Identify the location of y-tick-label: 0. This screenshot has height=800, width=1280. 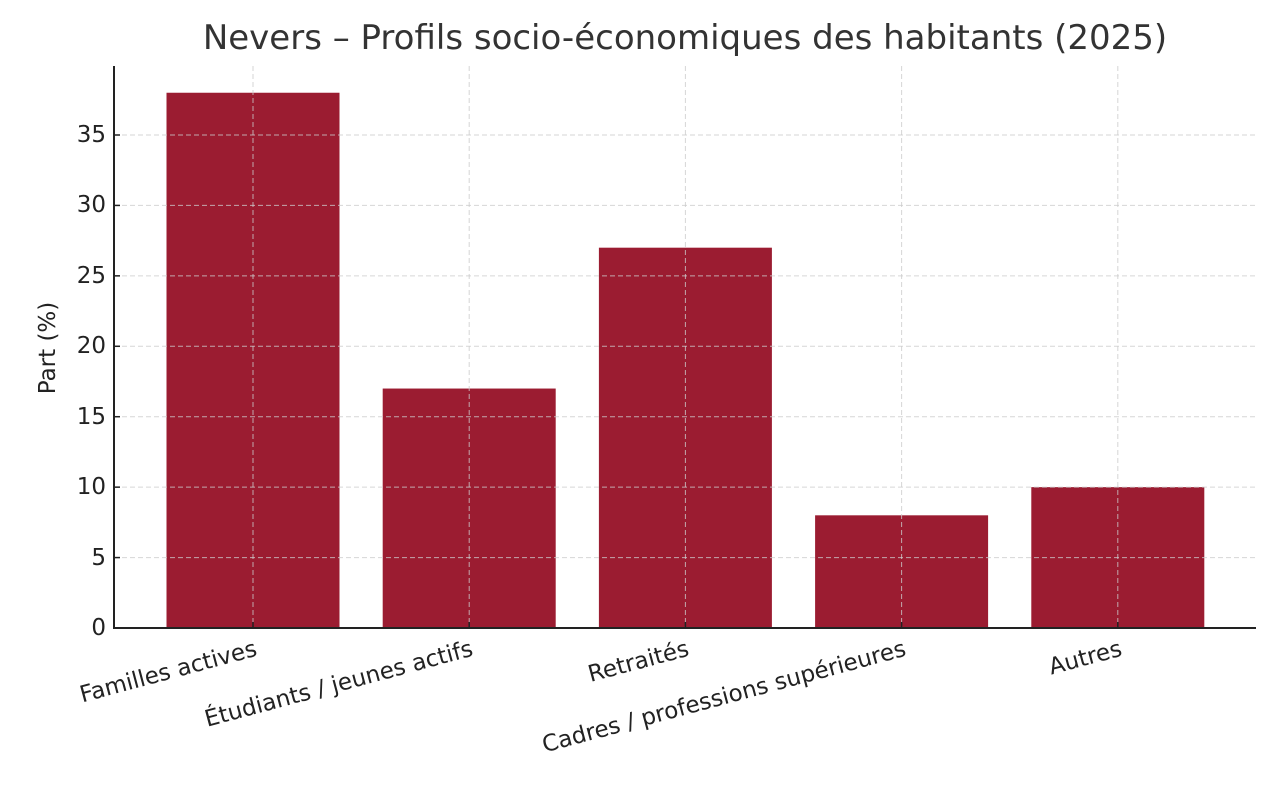
(98, 628).